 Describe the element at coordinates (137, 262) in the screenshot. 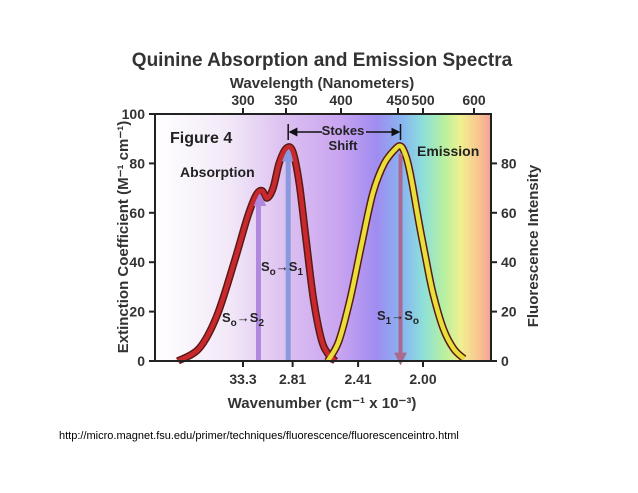

I see `left-tick-label: 40` at that location.